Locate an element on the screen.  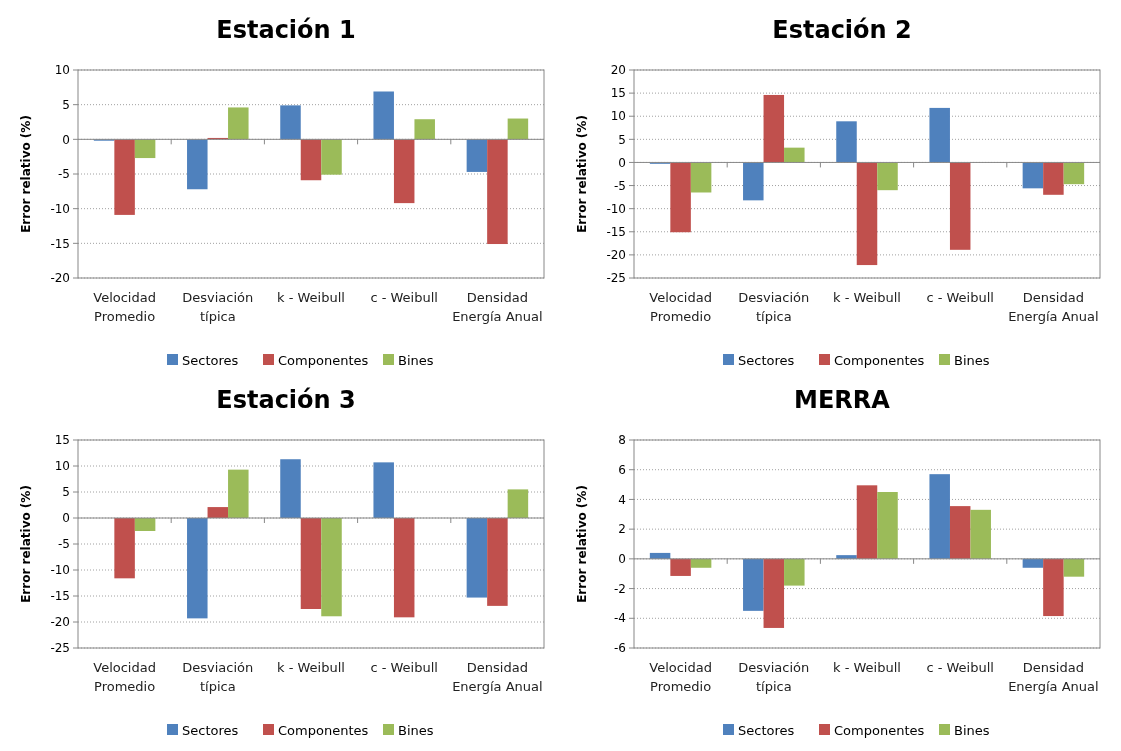
y-tick-label: -4 is located at coordinates (620, 618).